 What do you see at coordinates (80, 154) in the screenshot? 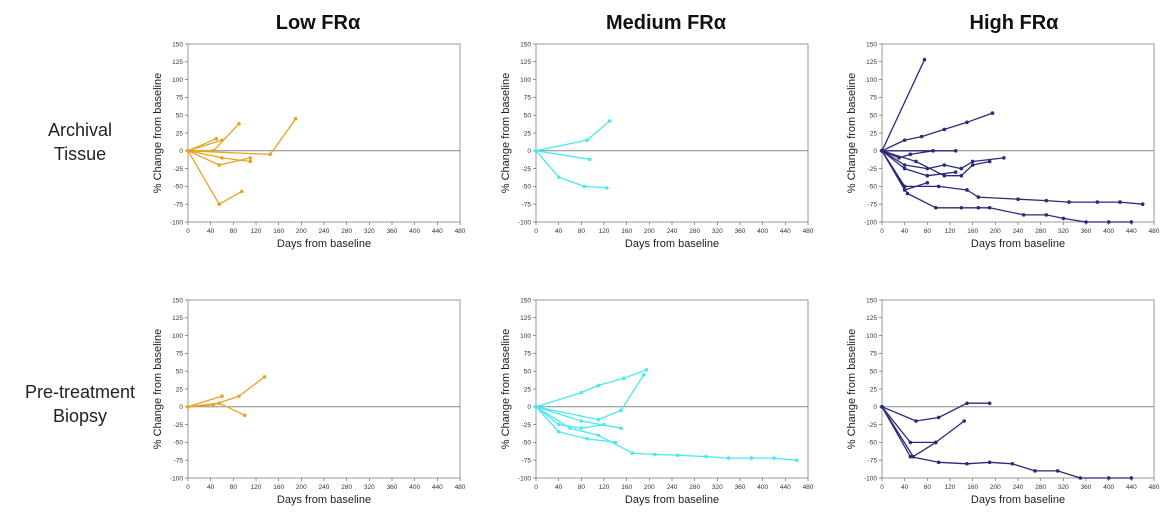
I see `row-label-archival-line2: Tissue` at bounding box center [80, 154].